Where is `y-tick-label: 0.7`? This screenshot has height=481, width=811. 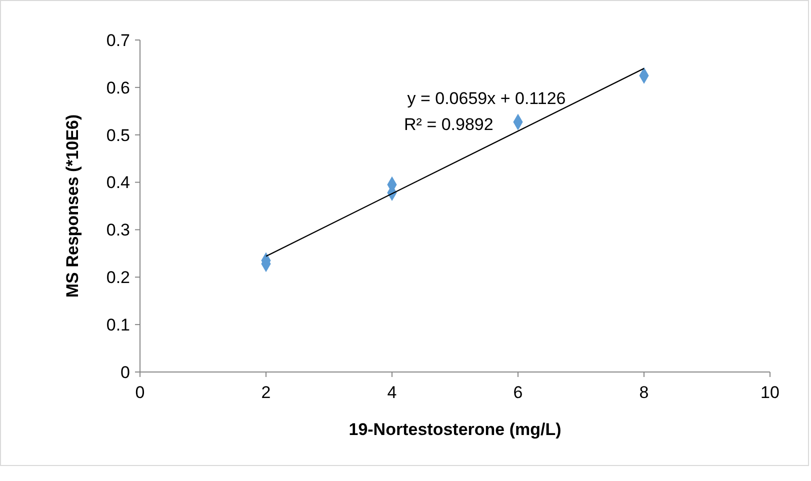
y-tick-label: 0.7 is located at coordinates (118, 40).